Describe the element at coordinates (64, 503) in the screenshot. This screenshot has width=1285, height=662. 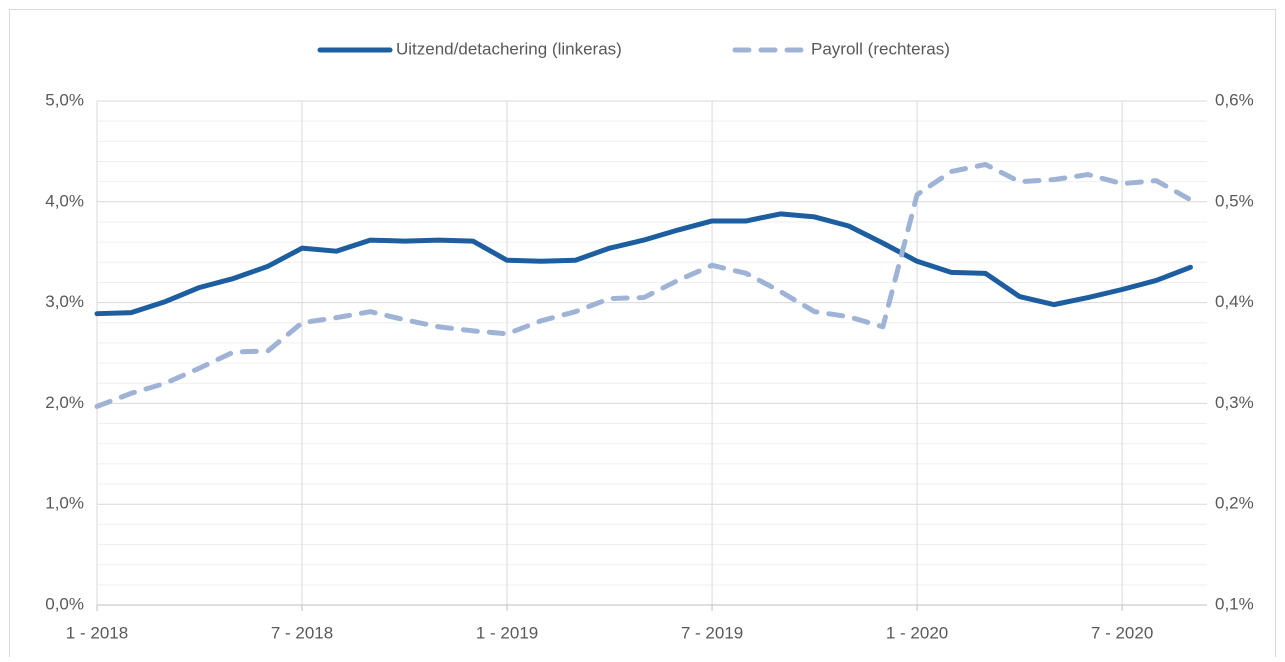
I see `y-tick-label: 1,0%` at that location.